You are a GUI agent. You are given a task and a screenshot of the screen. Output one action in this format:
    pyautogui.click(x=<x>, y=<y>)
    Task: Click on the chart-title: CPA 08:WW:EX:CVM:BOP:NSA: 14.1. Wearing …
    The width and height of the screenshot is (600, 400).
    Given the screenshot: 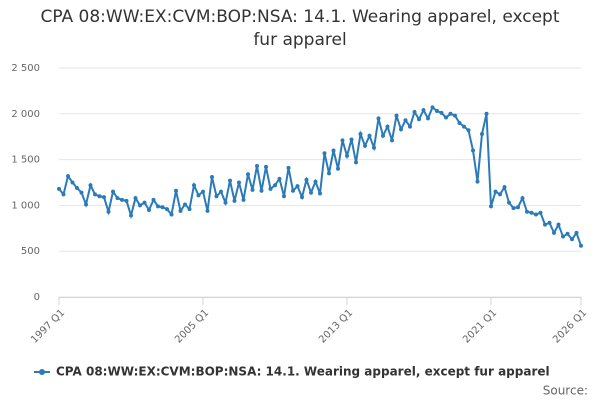 What is the action you would take?
    pyautogui.click(x=300, y=28)
    